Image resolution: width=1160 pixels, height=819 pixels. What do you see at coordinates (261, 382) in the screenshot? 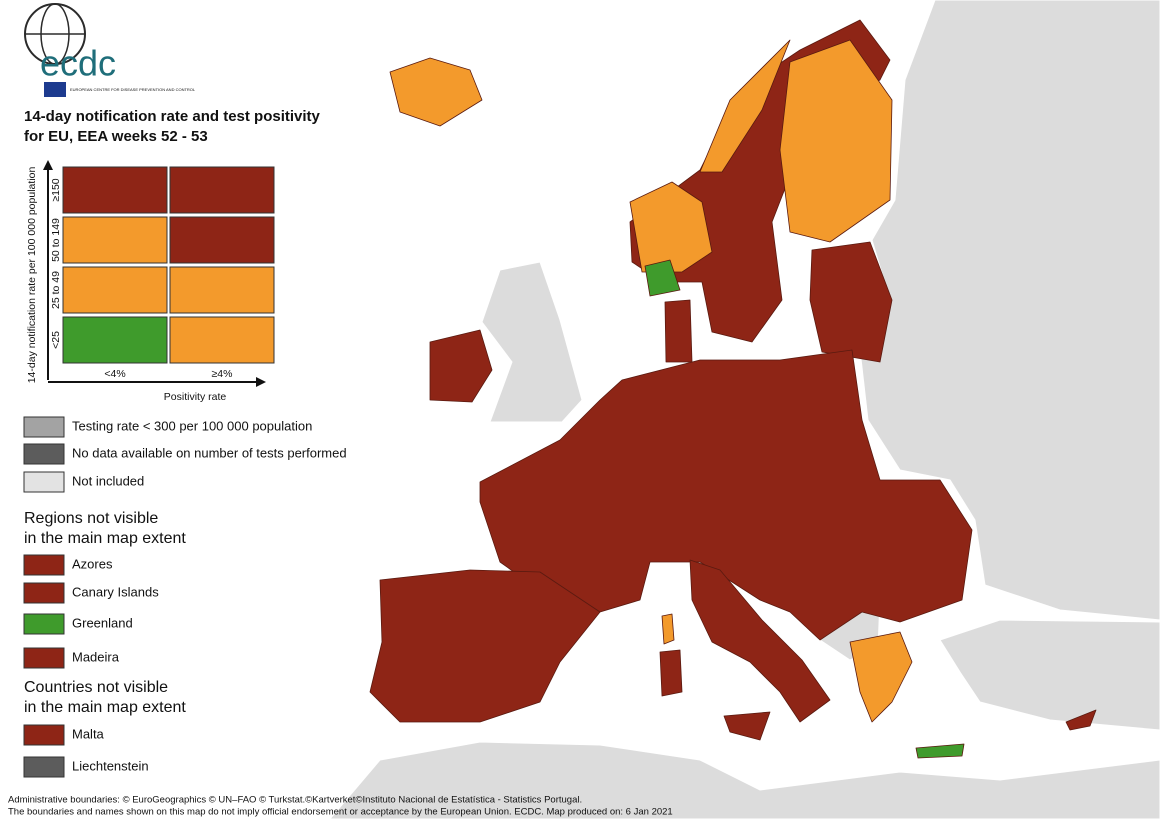
I see `x-arrow-head` at bounding box center [261, 382].